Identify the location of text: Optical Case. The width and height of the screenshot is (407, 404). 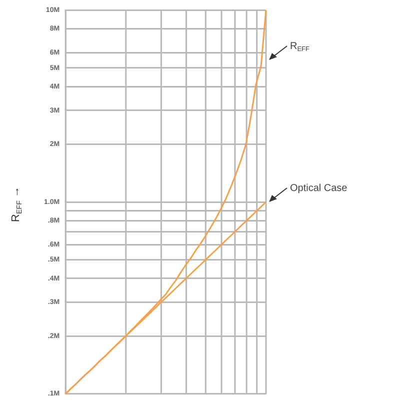
(319, 188).